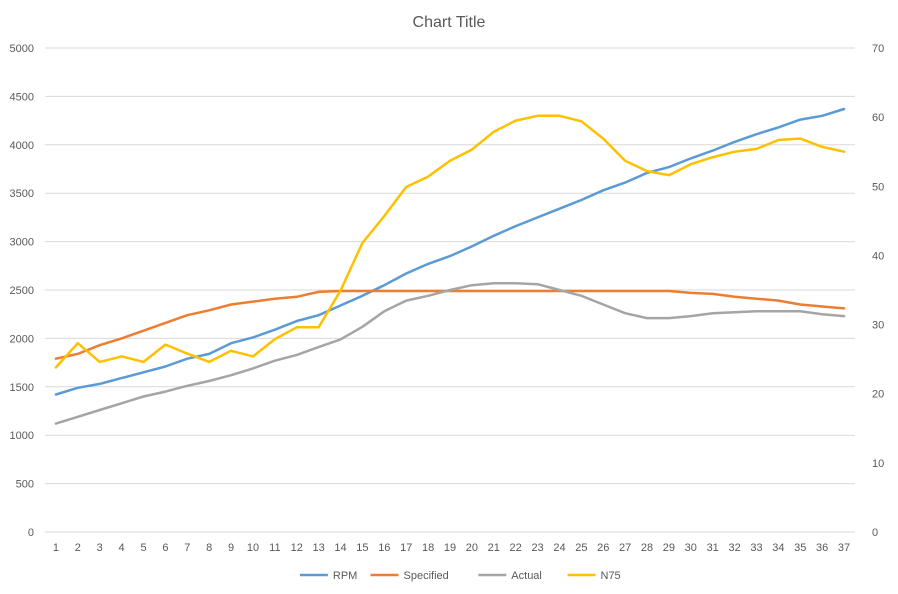  What do you see at coordinates (426, 576) in the screenshot?
I see `legend-label: Specified` at bounding box center [426, 576].